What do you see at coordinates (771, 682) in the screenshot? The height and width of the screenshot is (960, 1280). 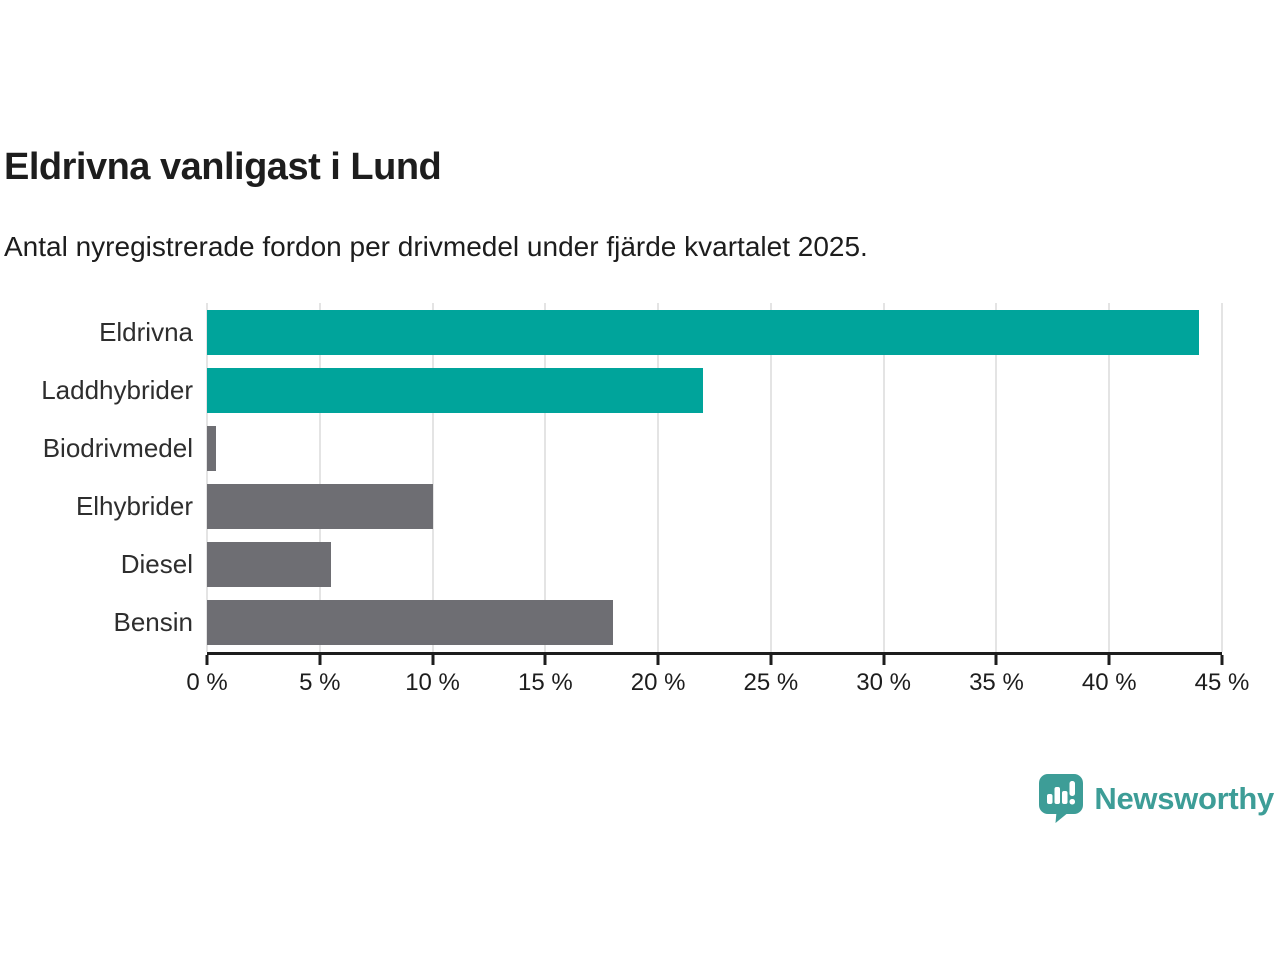 I see `x-axis-tick-label: 25 %` at bounding box center [771, 682].